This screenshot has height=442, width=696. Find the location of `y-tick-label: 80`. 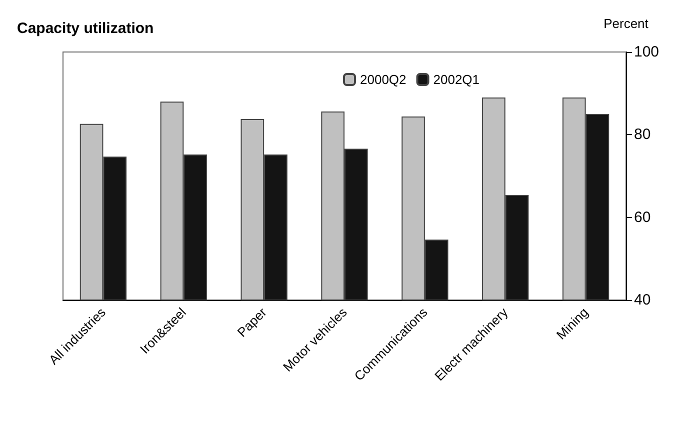

y-tick-label: 80 is located at coordinates (642, 135).